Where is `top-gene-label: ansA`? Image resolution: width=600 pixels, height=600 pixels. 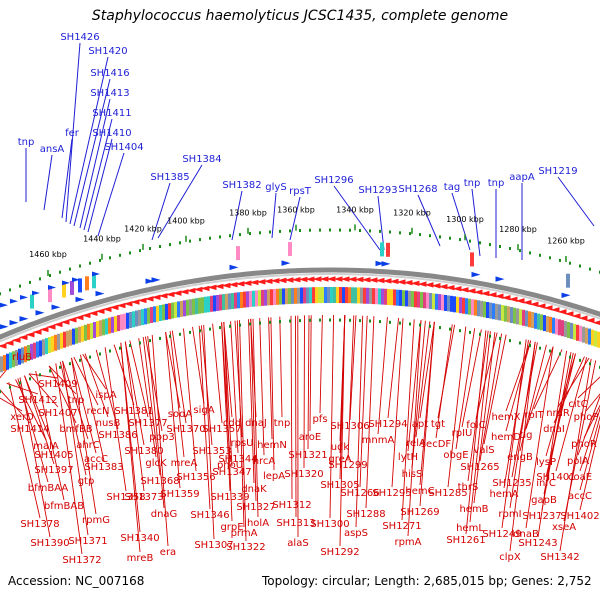
top-gene-label: ansA is located at coordinates (52, 149).